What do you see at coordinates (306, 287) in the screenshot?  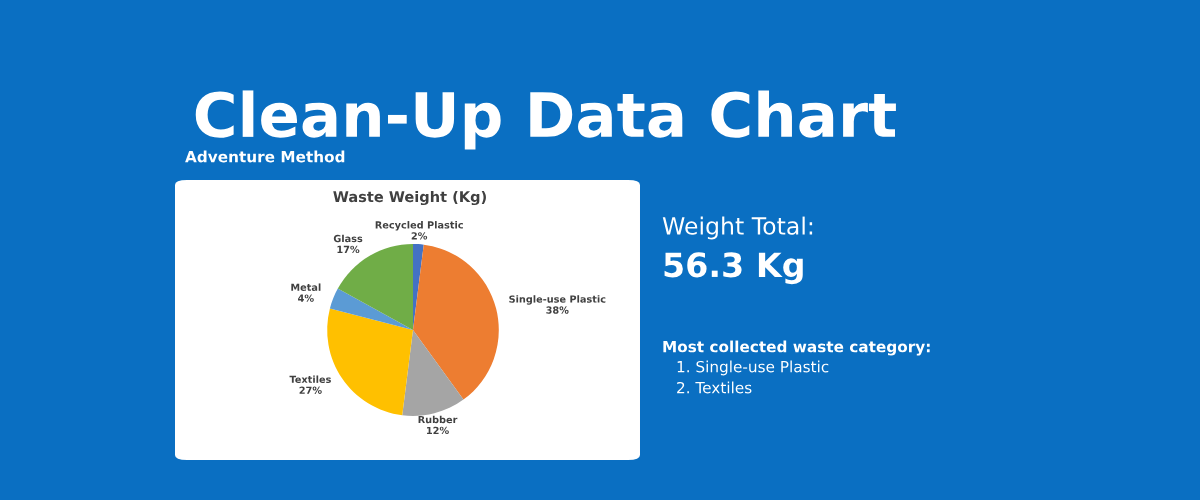 I see `slice-label: Metal` at bounding box center [306, 287].